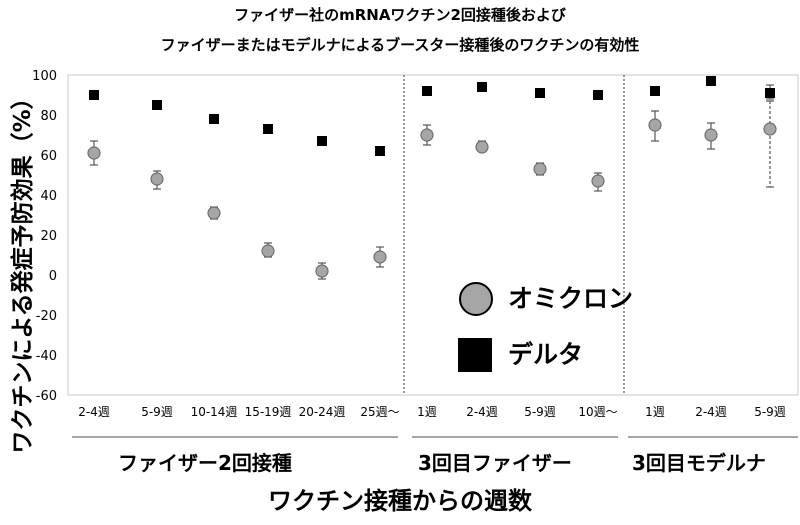 The width and height of the screenshot is (800, 525). Describe the element at coordinates (214, 412) in the screenshot. I see `x-tick-label: 10-14週` at that location.